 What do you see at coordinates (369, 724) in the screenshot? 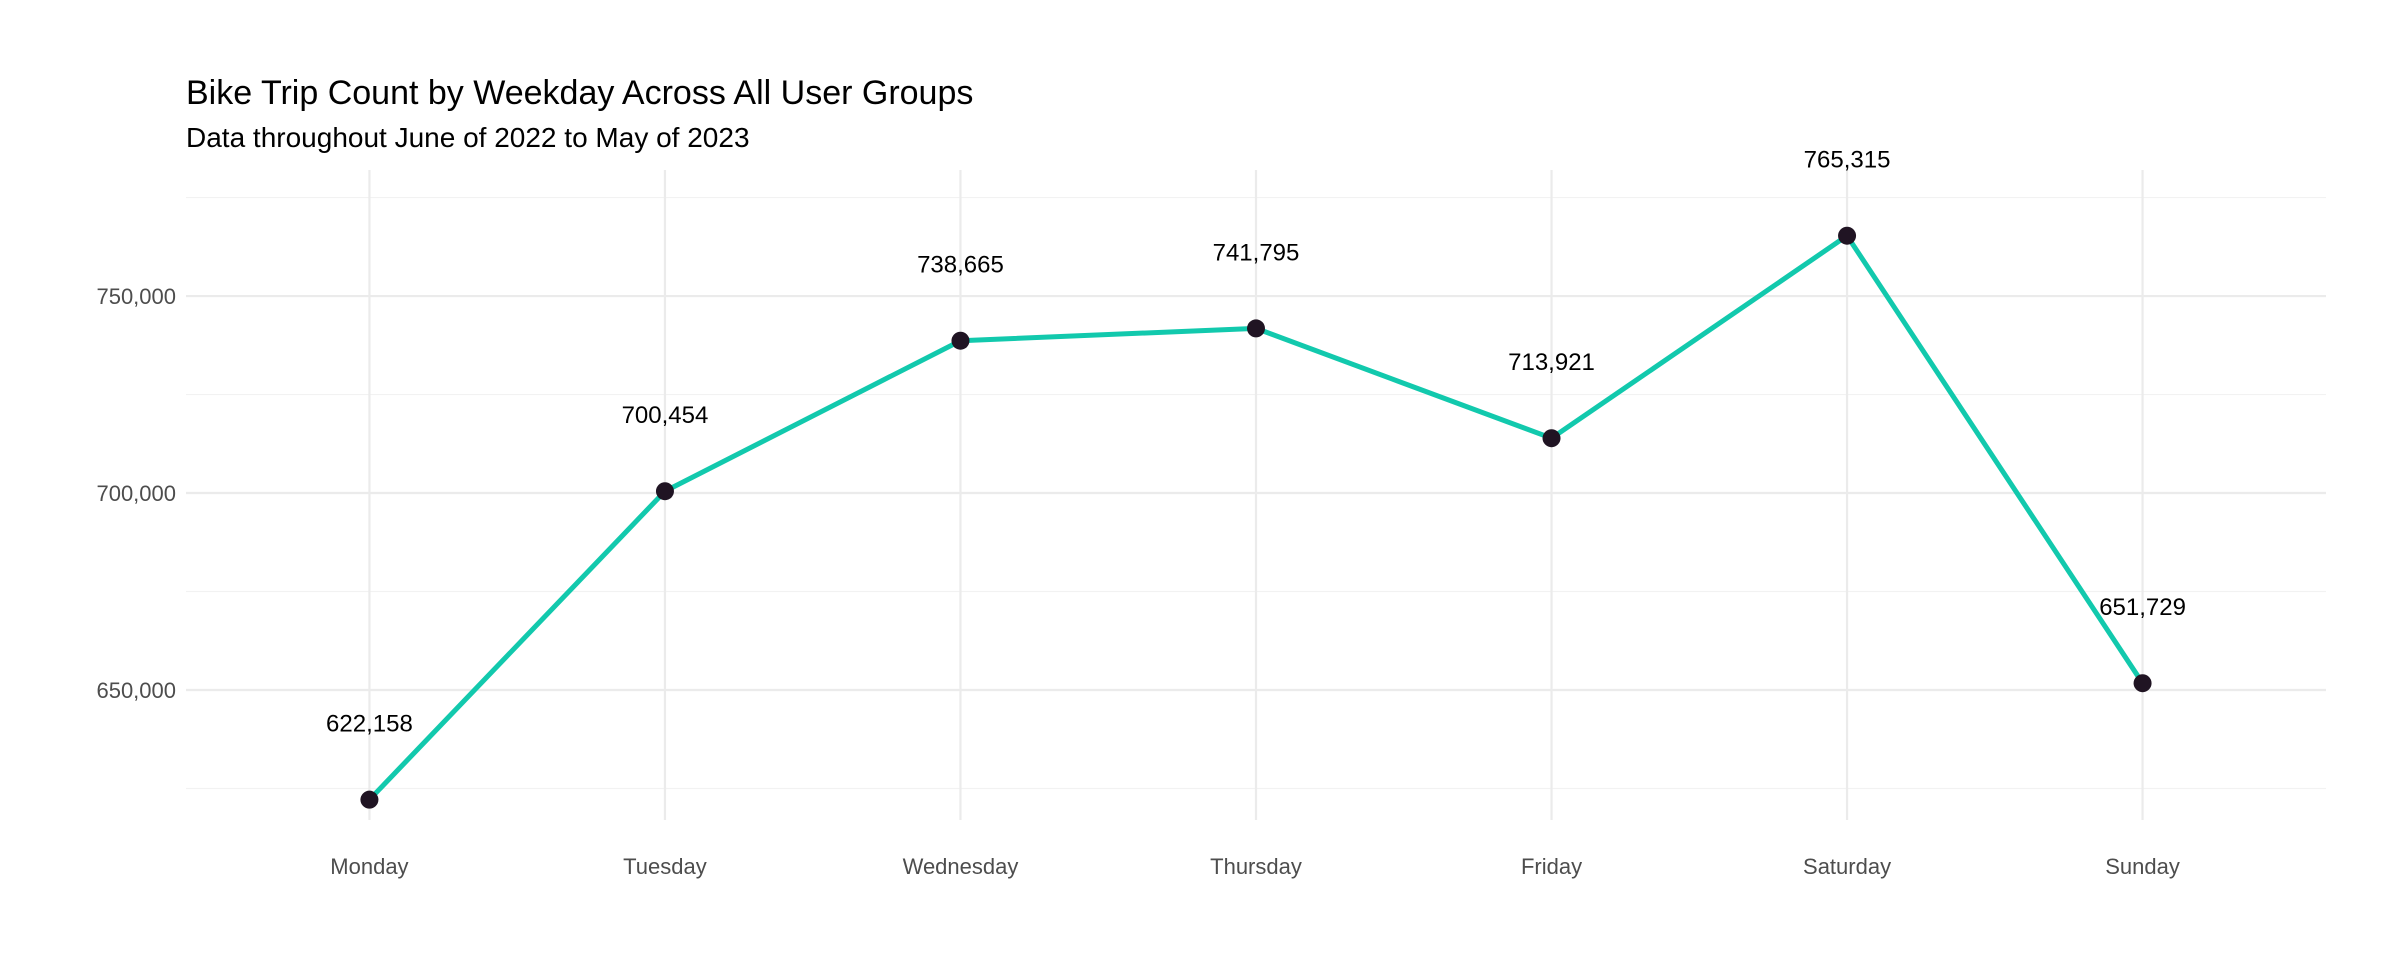
I see `data-label: 622,158` at bounding box center [369, 724].